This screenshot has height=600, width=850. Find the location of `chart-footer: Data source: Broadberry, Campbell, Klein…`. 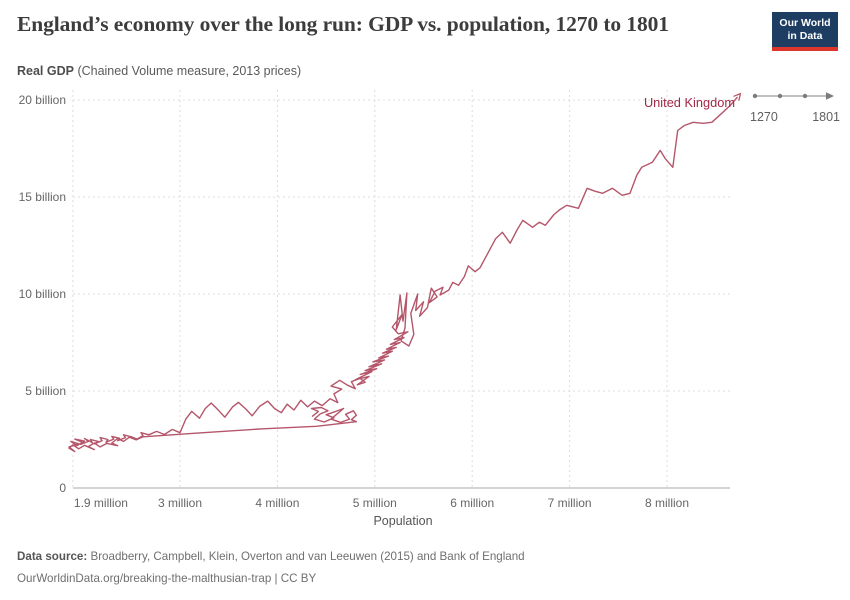

chart-footer: Data source: Broadberry, Campbell, Klein… is located at coordinates (271, 568).